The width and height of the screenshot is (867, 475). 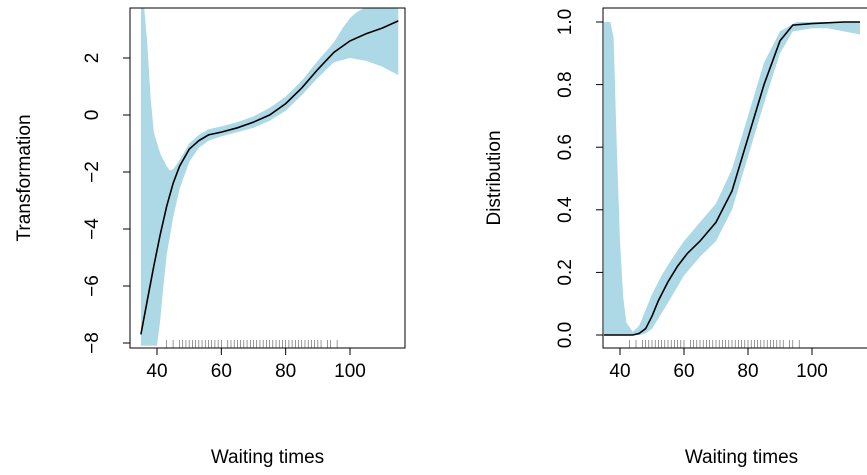 What do you see at coordinates (494, 177) in the screenshot?
I see `y-axis-label: Distribution` at bounding box center [494, 177].